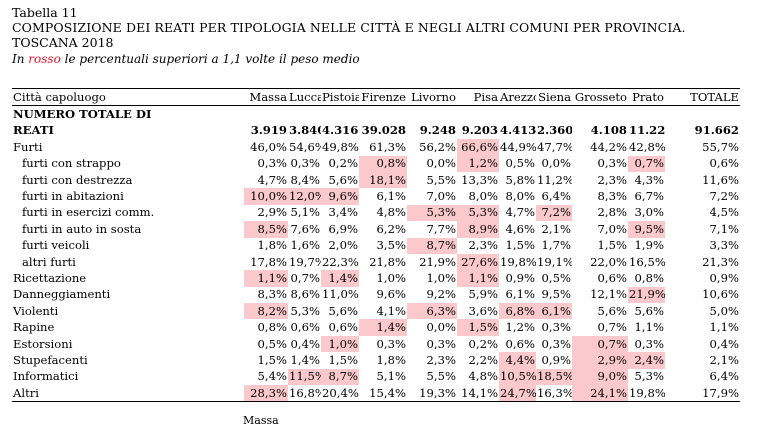  Describe the element at coordinates (600, 394) in the screenshot. I see `percent-cell: 24,1%` at that location.